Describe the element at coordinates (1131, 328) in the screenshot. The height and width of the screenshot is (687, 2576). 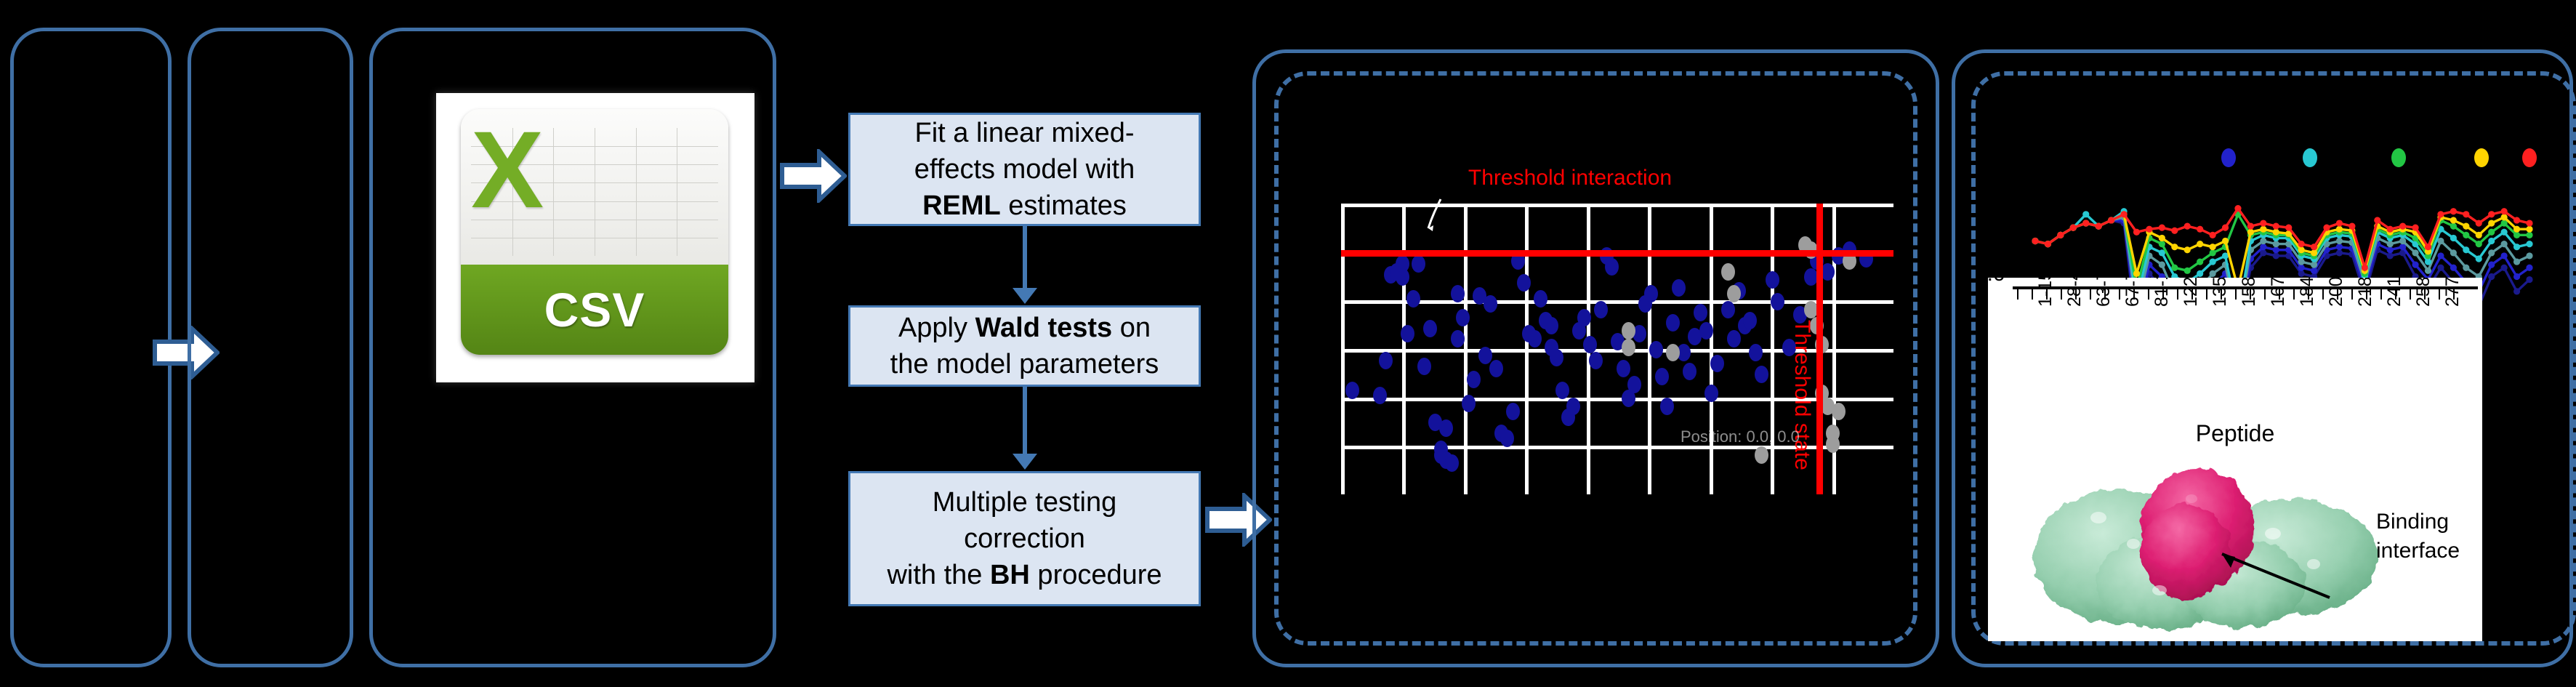
I see `wald-post: on` at that location.